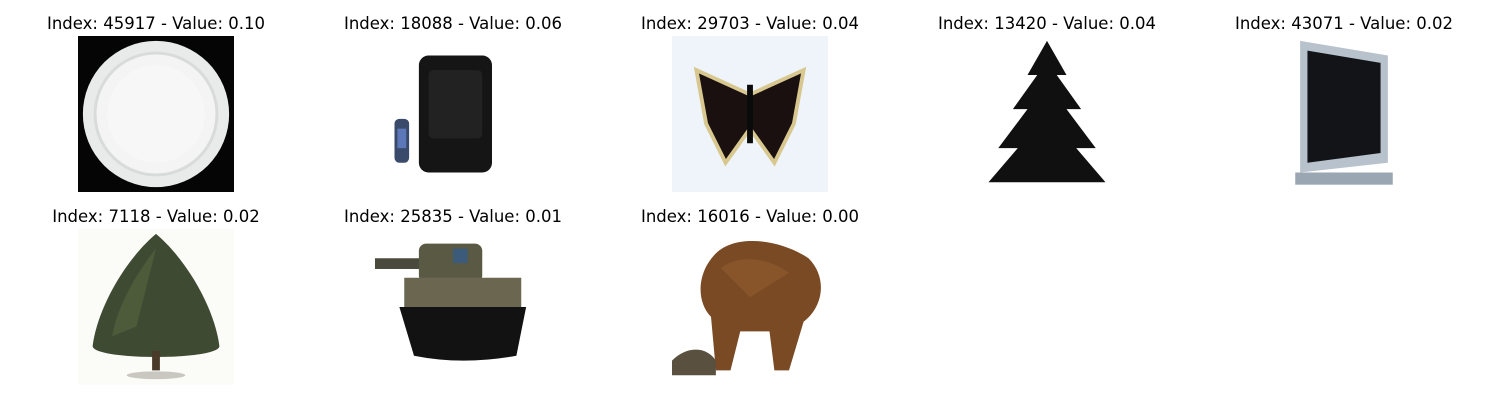 The height and width of the screenshot is (400, 1500). Describe the element at coordinates (749, 23) in the screenshot. I see `panel-title: Index: 29703 - Value: 0.04` at that location.